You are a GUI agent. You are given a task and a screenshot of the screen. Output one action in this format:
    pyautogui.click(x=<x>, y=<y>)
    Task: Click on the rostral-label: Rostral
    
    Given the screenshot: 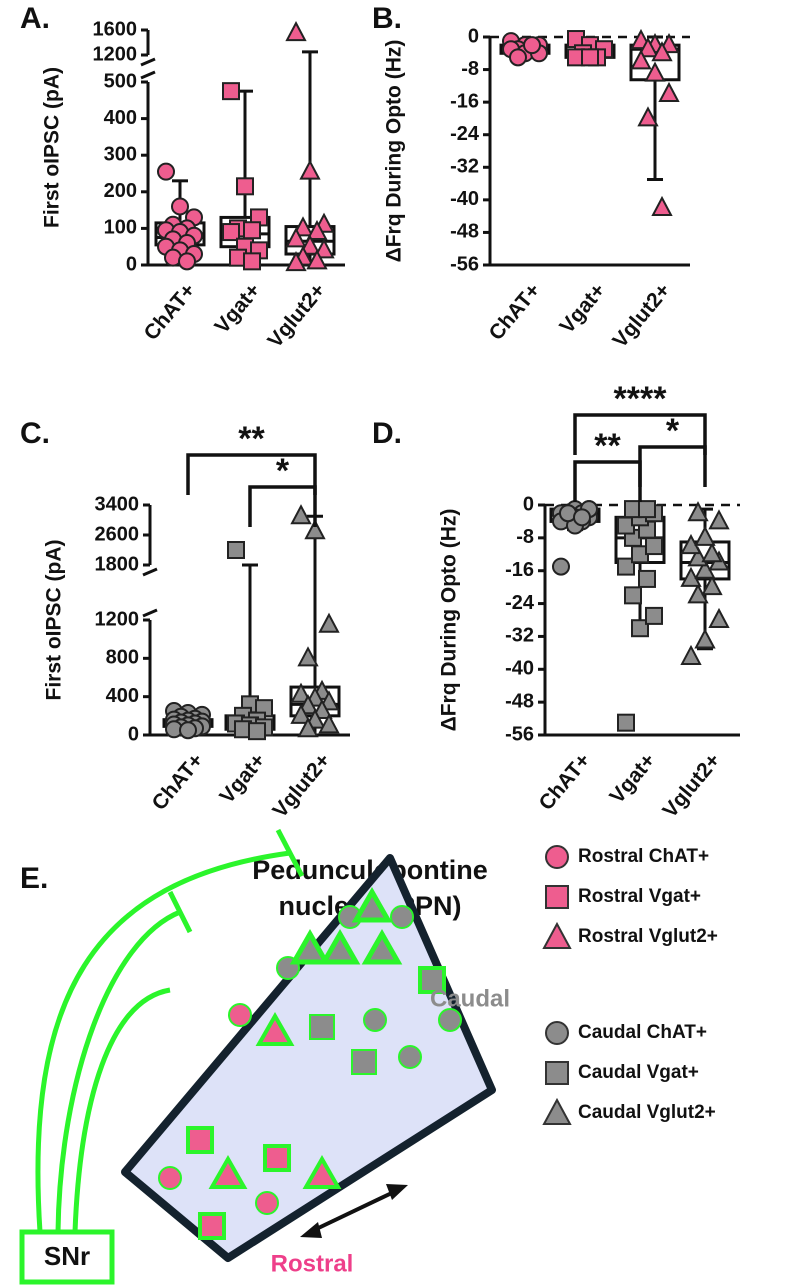 What is the action you would take?
    pyautogui.click(x=312, y=1263)
    